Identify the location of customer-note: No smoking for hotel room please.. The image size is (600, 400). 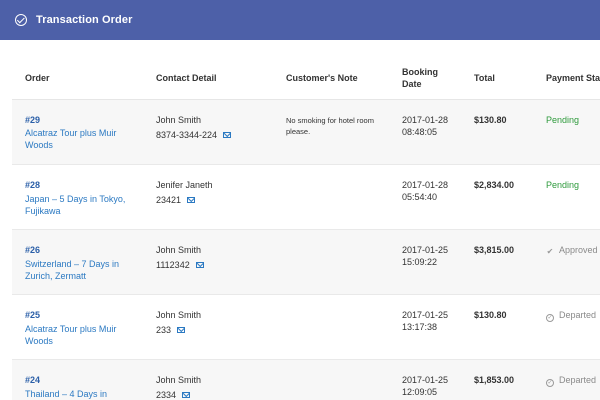
(330, 126).